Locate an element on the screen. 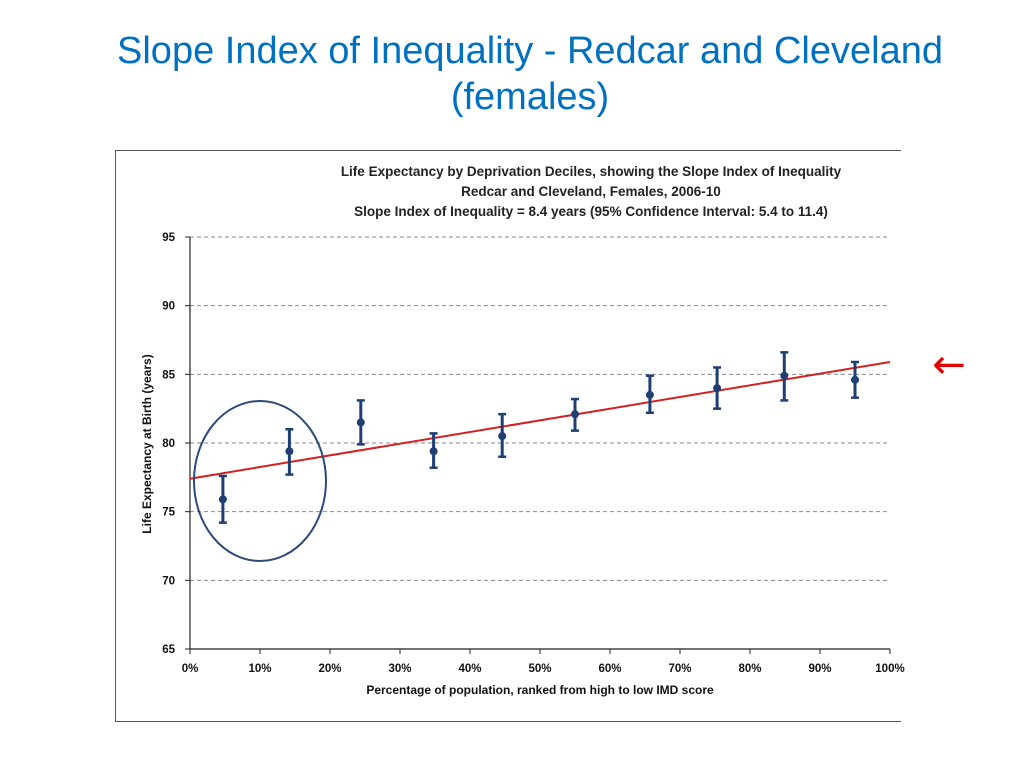 This screenshot has width=1024, height=768. y-tick-label: 95 is located at coordinates (168, 238).